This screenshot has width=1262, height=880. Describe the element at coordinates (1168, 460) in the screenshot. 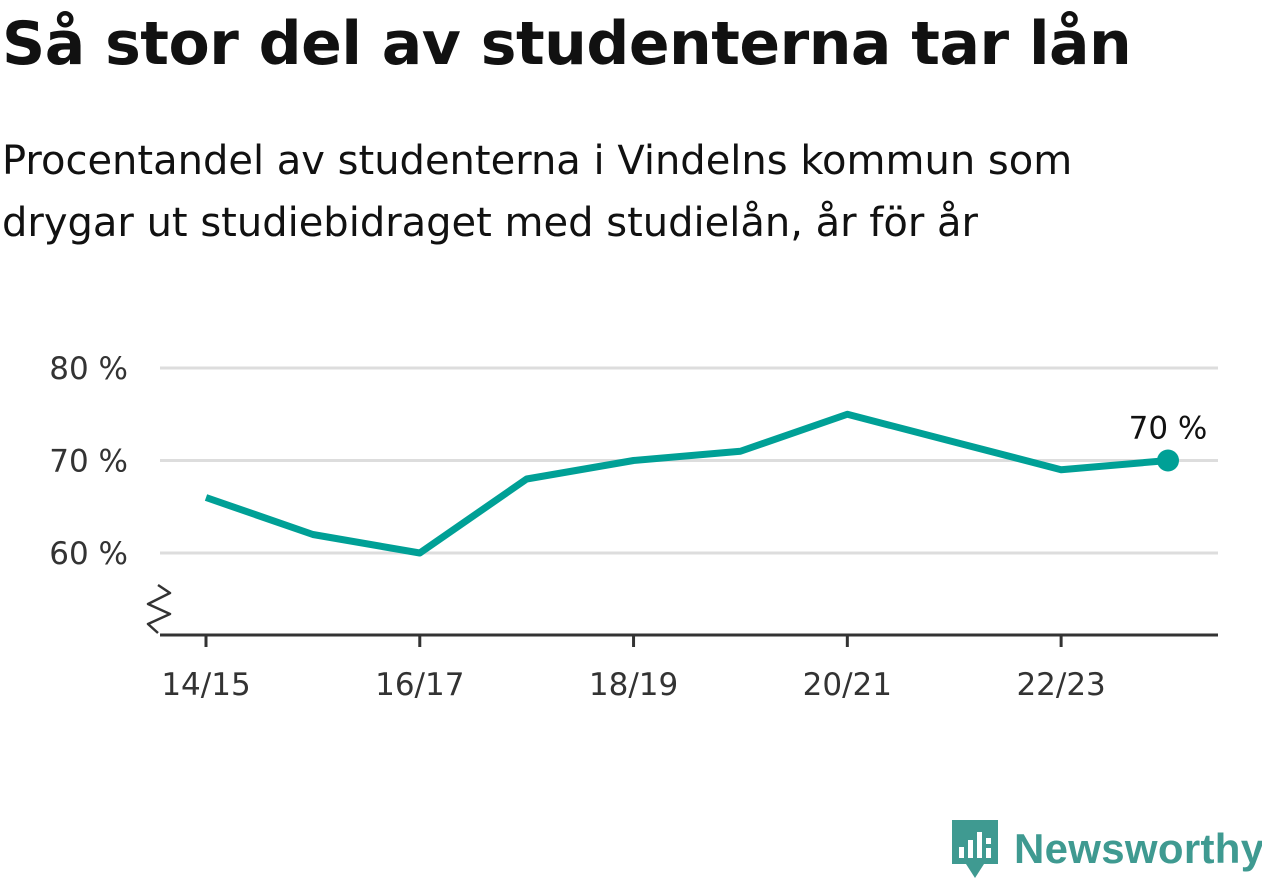

I see `end-point-marker` at that location.